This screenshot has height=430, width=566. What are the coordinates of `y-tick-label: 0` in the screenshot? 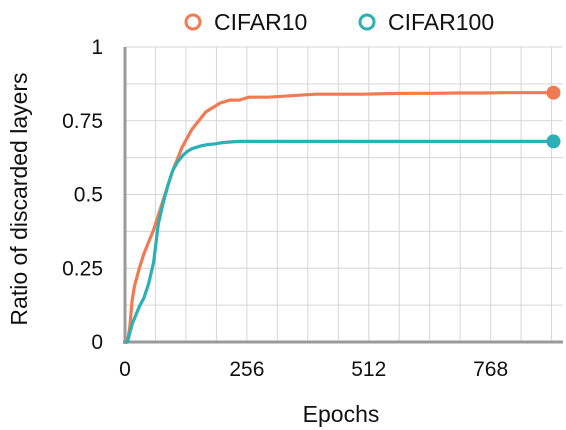 It's located at (97, 342).